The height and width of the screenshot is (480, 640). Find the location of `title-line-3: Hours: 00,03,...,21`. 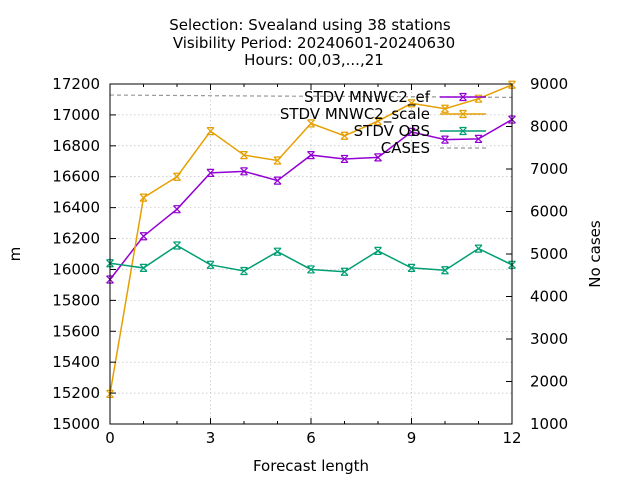

title-line-3: Hours: 00,03,...,21 is located at coordinates (314, 60).